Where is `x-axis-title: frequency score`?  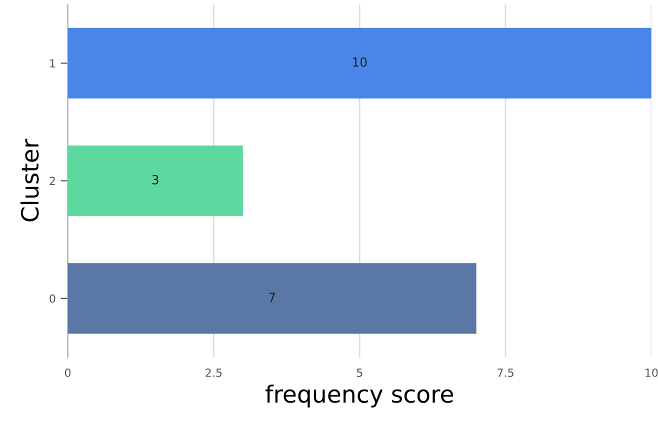
x-axis-title: frequency score is located at coordinates (359, 396).